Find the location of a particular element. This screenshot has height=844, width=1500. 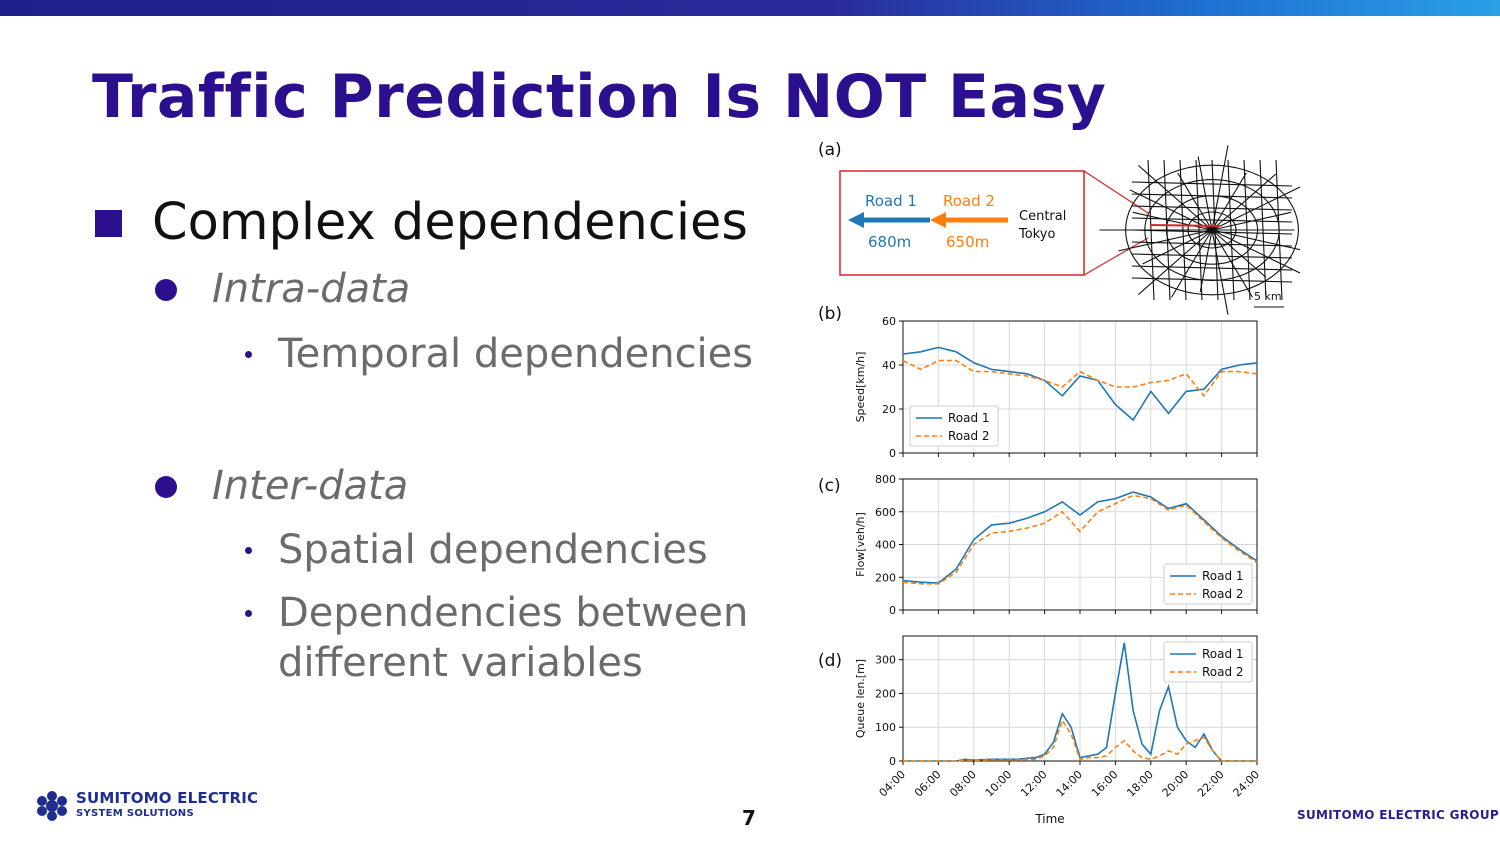

y-tick-label: 20 is located at coordinates (889, 409).